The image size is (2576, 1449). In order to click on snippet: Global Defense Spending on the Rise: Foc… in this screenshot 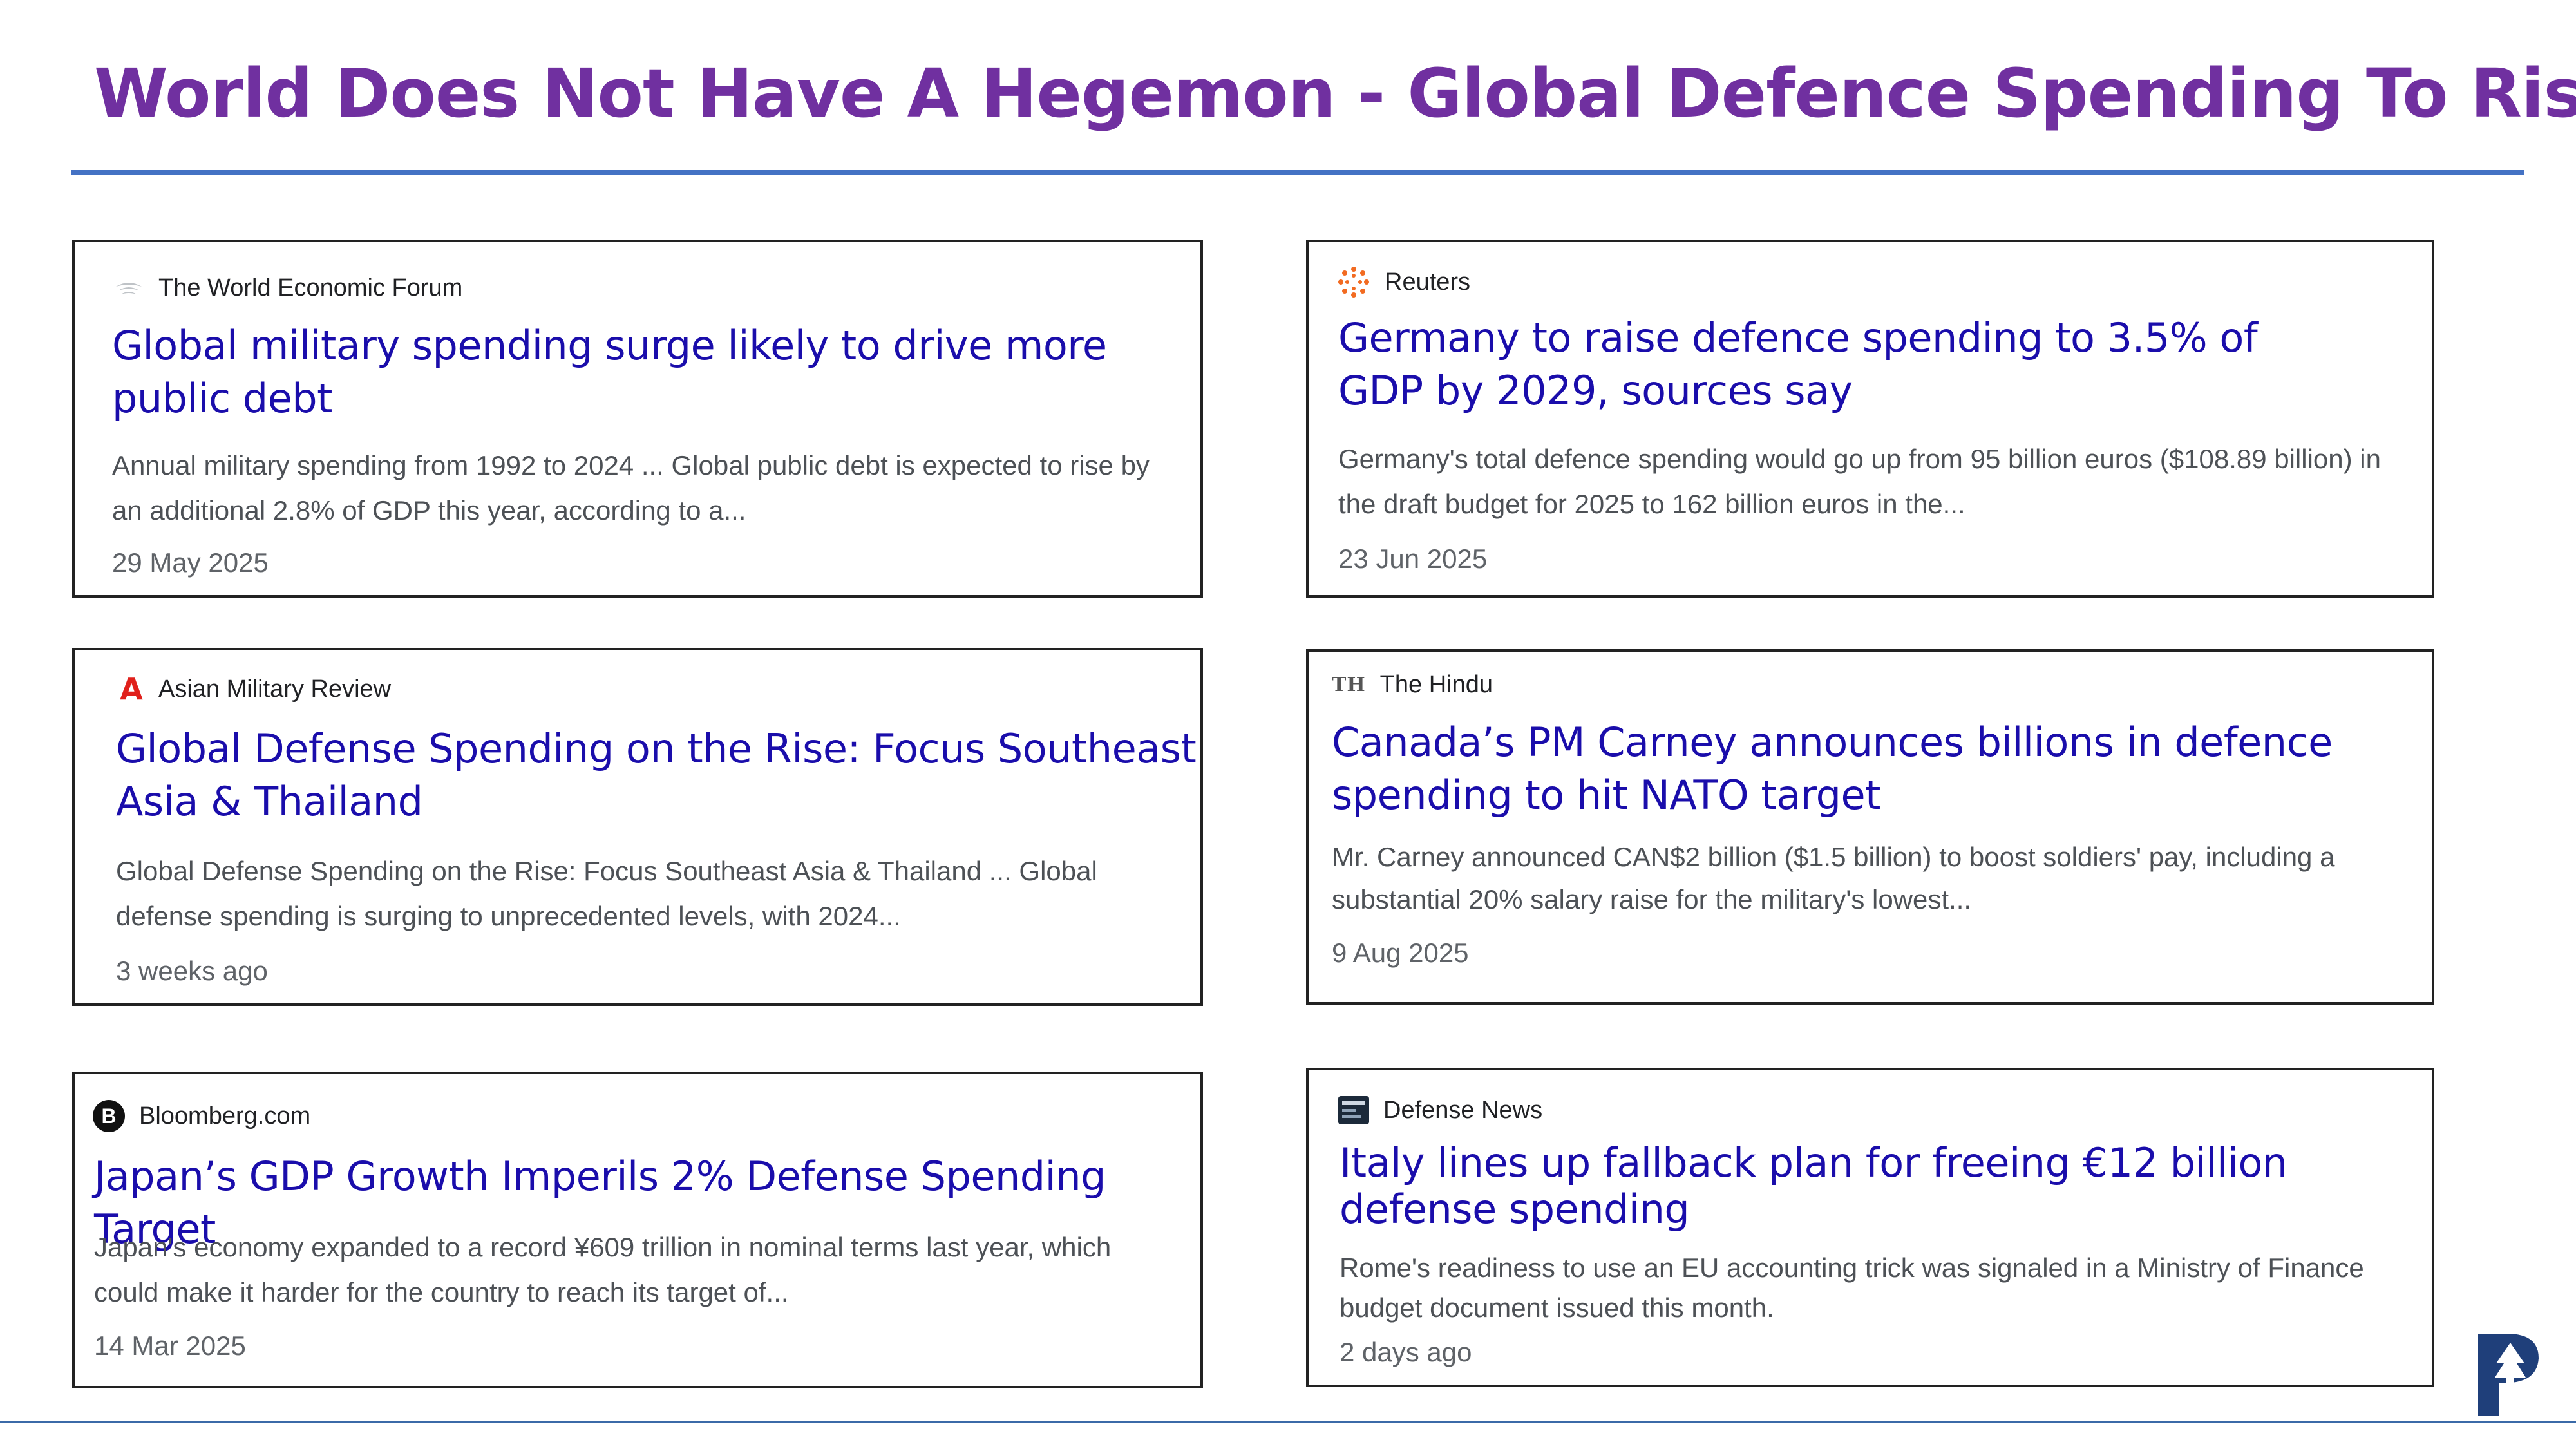, I will do `click(606, 893)`.